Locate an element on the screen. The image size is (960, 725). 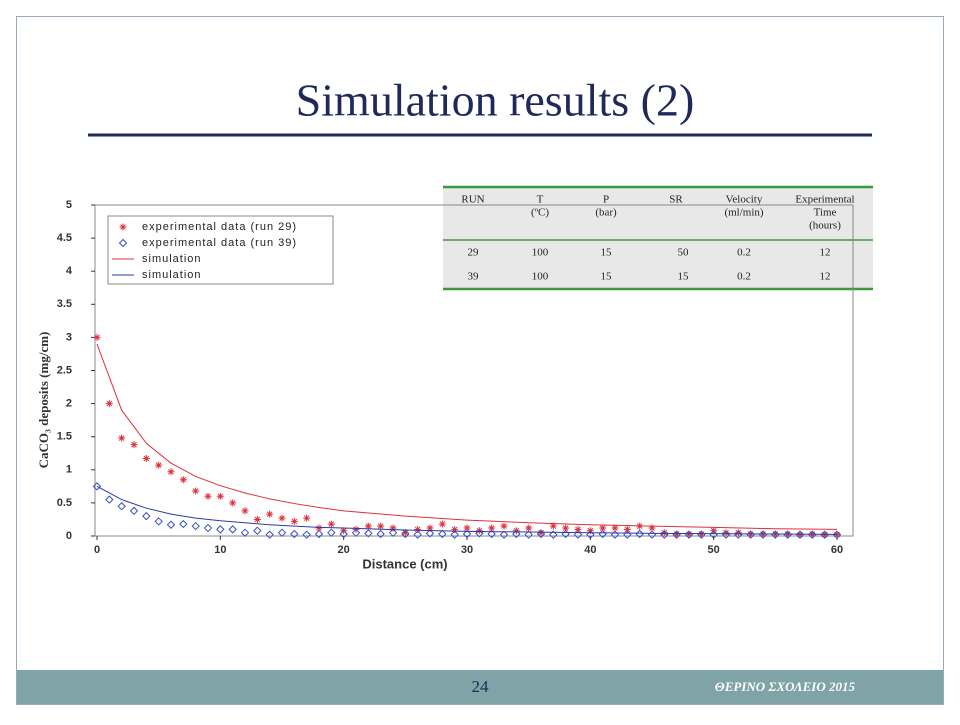
legend-label: simulation is located at coordinates (172, 259).